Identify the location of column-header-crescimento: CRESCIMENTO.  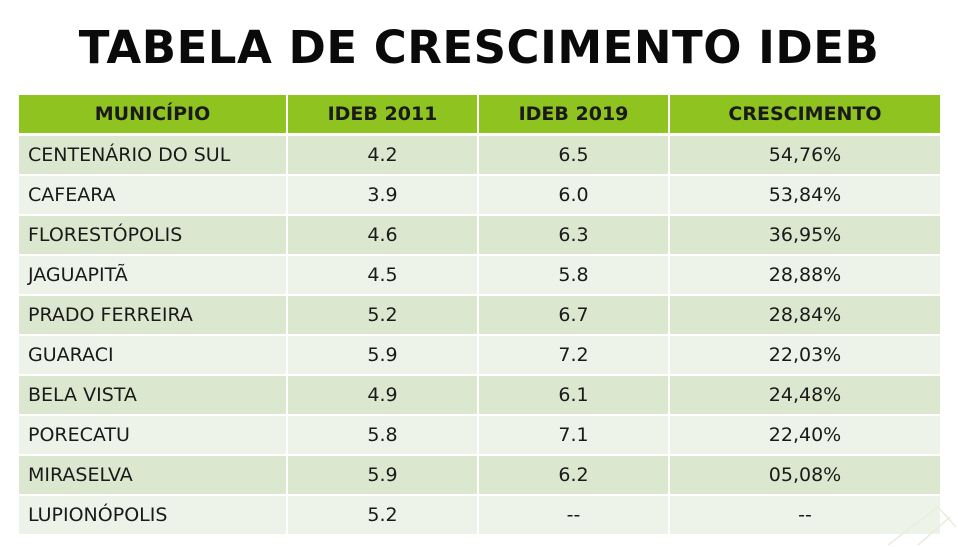
(804, 115).